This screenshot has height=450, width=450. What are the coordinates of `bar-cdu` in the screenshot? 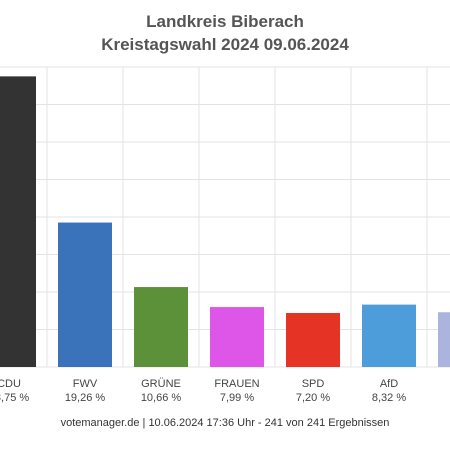 It's located at (18, 221).